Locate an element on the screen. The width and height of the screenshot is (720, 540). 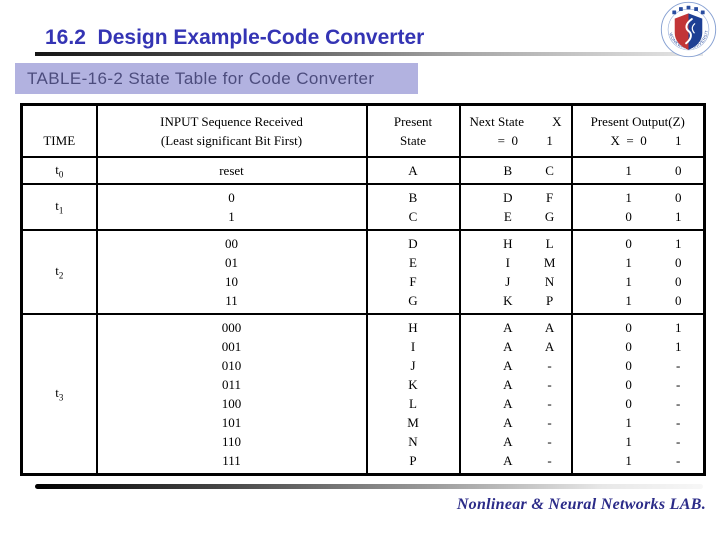
pair-value-x1: C is located at coordinates (549, 170).